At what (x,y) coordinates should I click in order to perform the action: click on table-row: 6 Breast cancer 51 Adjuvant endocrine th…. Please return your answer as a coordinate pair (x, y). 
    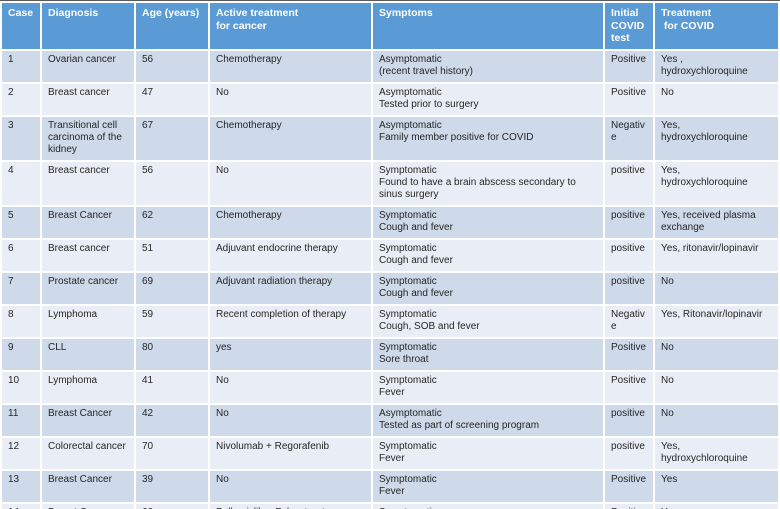
    Looking at the image, I should click on (390, 255).